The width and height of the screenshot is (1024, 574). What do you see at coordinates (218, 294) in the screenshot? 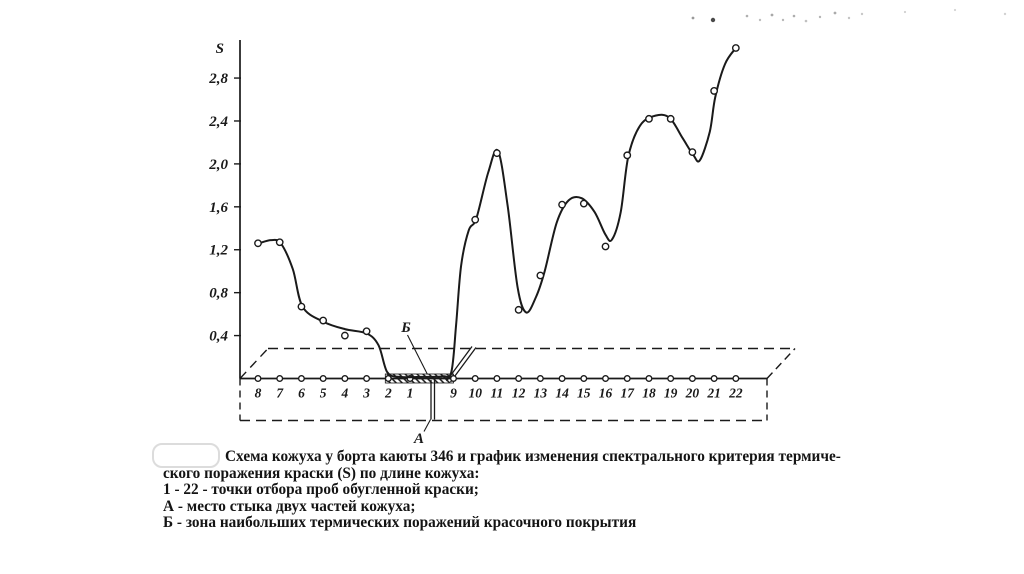
I see `y-tick-label: 0,8` at bounding box center [218, 294].